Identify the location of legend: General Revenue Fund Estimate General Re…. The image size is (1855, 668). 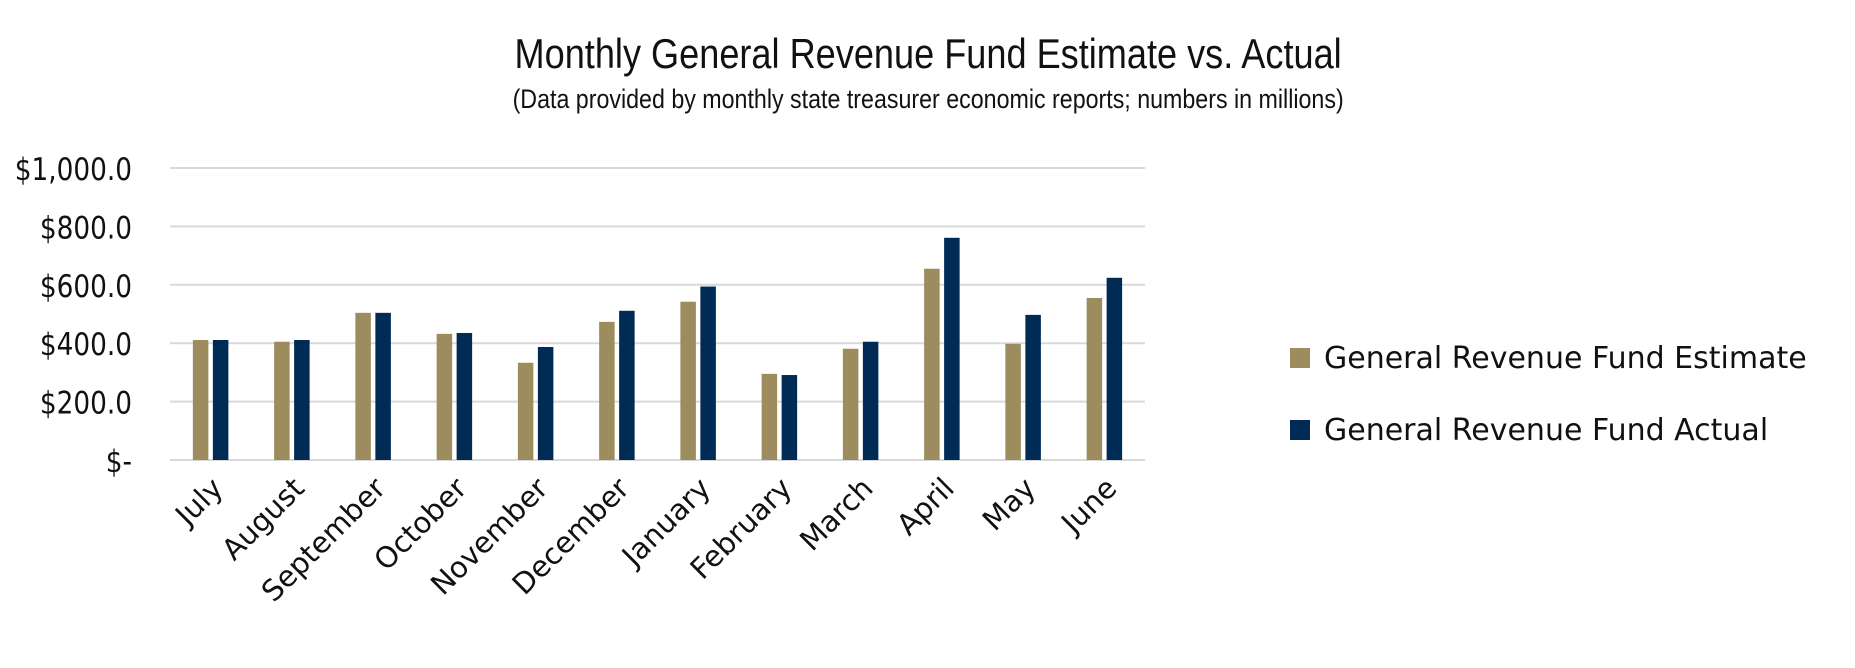
(1548, 412).